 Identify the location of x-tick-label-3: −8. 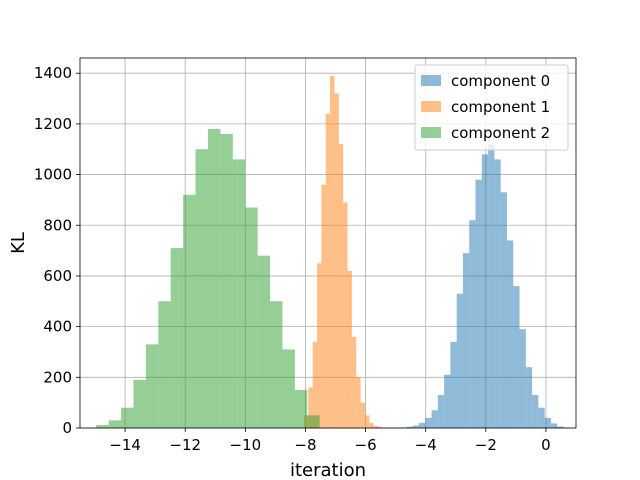
(305, 445).